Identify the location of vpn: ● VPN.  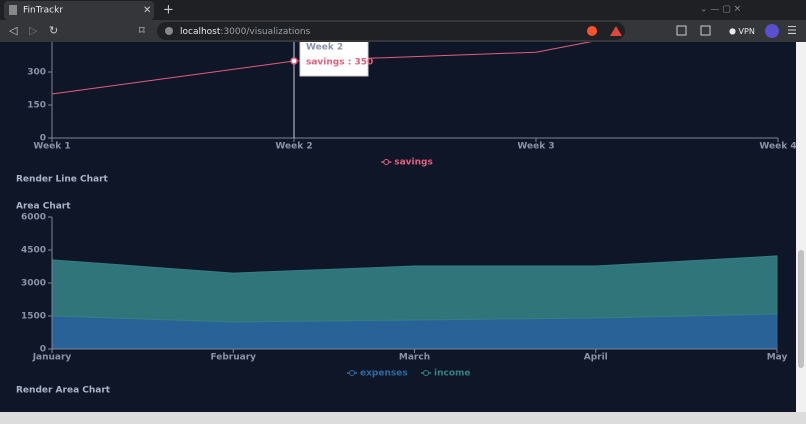
(742, 31).